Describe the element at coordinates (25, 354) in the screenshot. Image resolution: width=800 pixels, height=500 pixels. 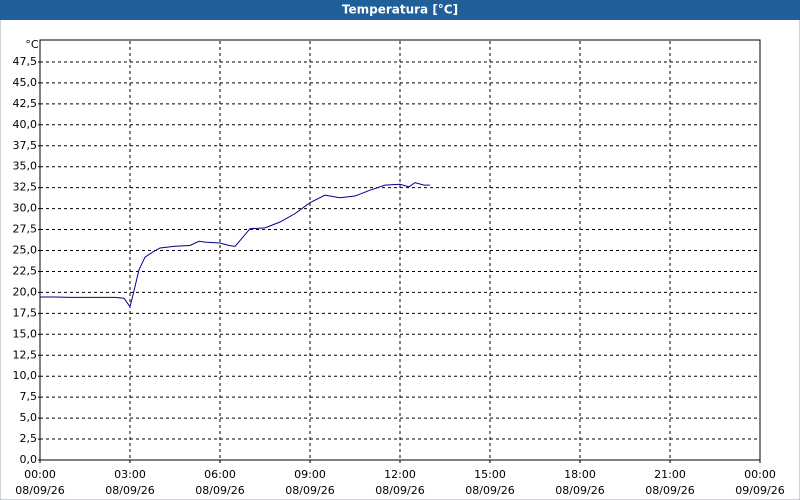
I see `y-tick-label: 12,5` at that location.